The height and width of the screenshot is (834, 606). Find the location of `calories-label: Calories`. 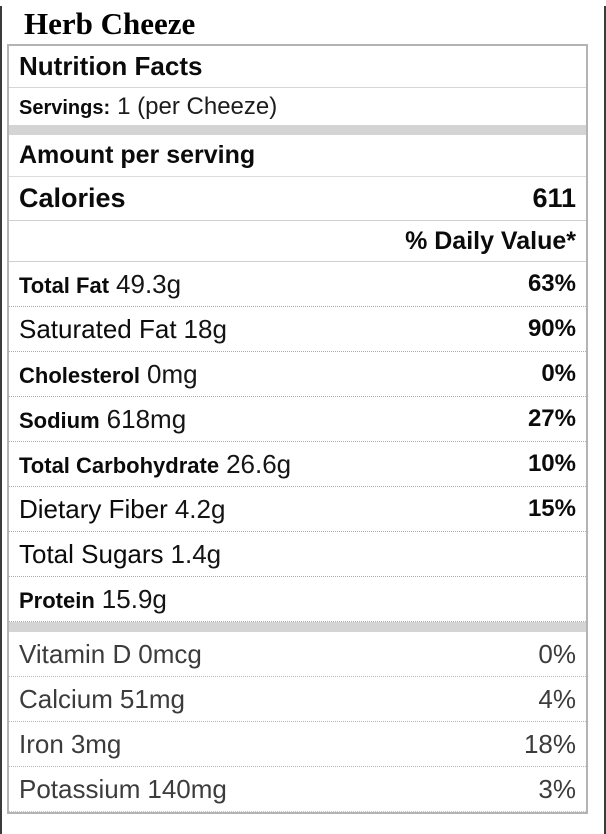

calories-label: Calories is located at coordinates (72, 198).